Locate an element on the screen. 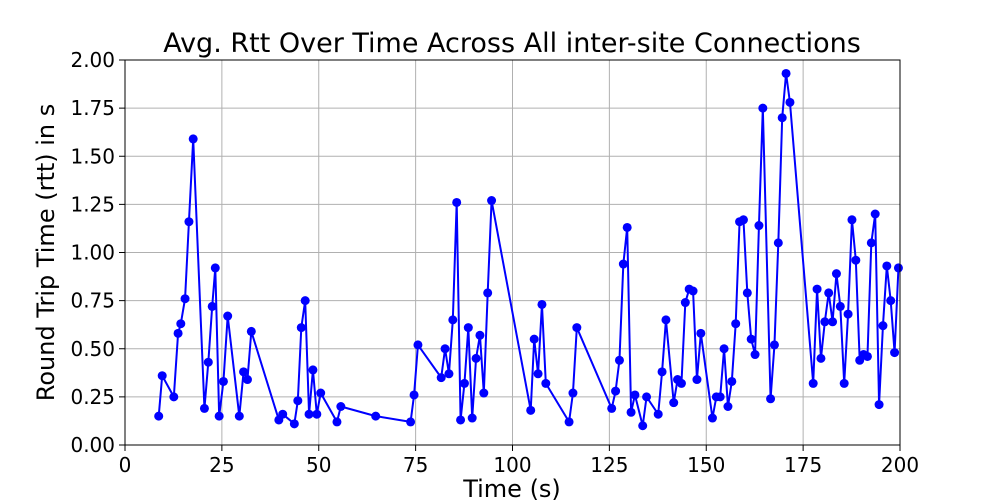 The height and width of the screenshot is (500, 1000). y-axis-ticks: 0.00 0.25 0.50 0.75 1.00 1.25 1.50 1.75 2.00 is located at coordinates (97, 252).